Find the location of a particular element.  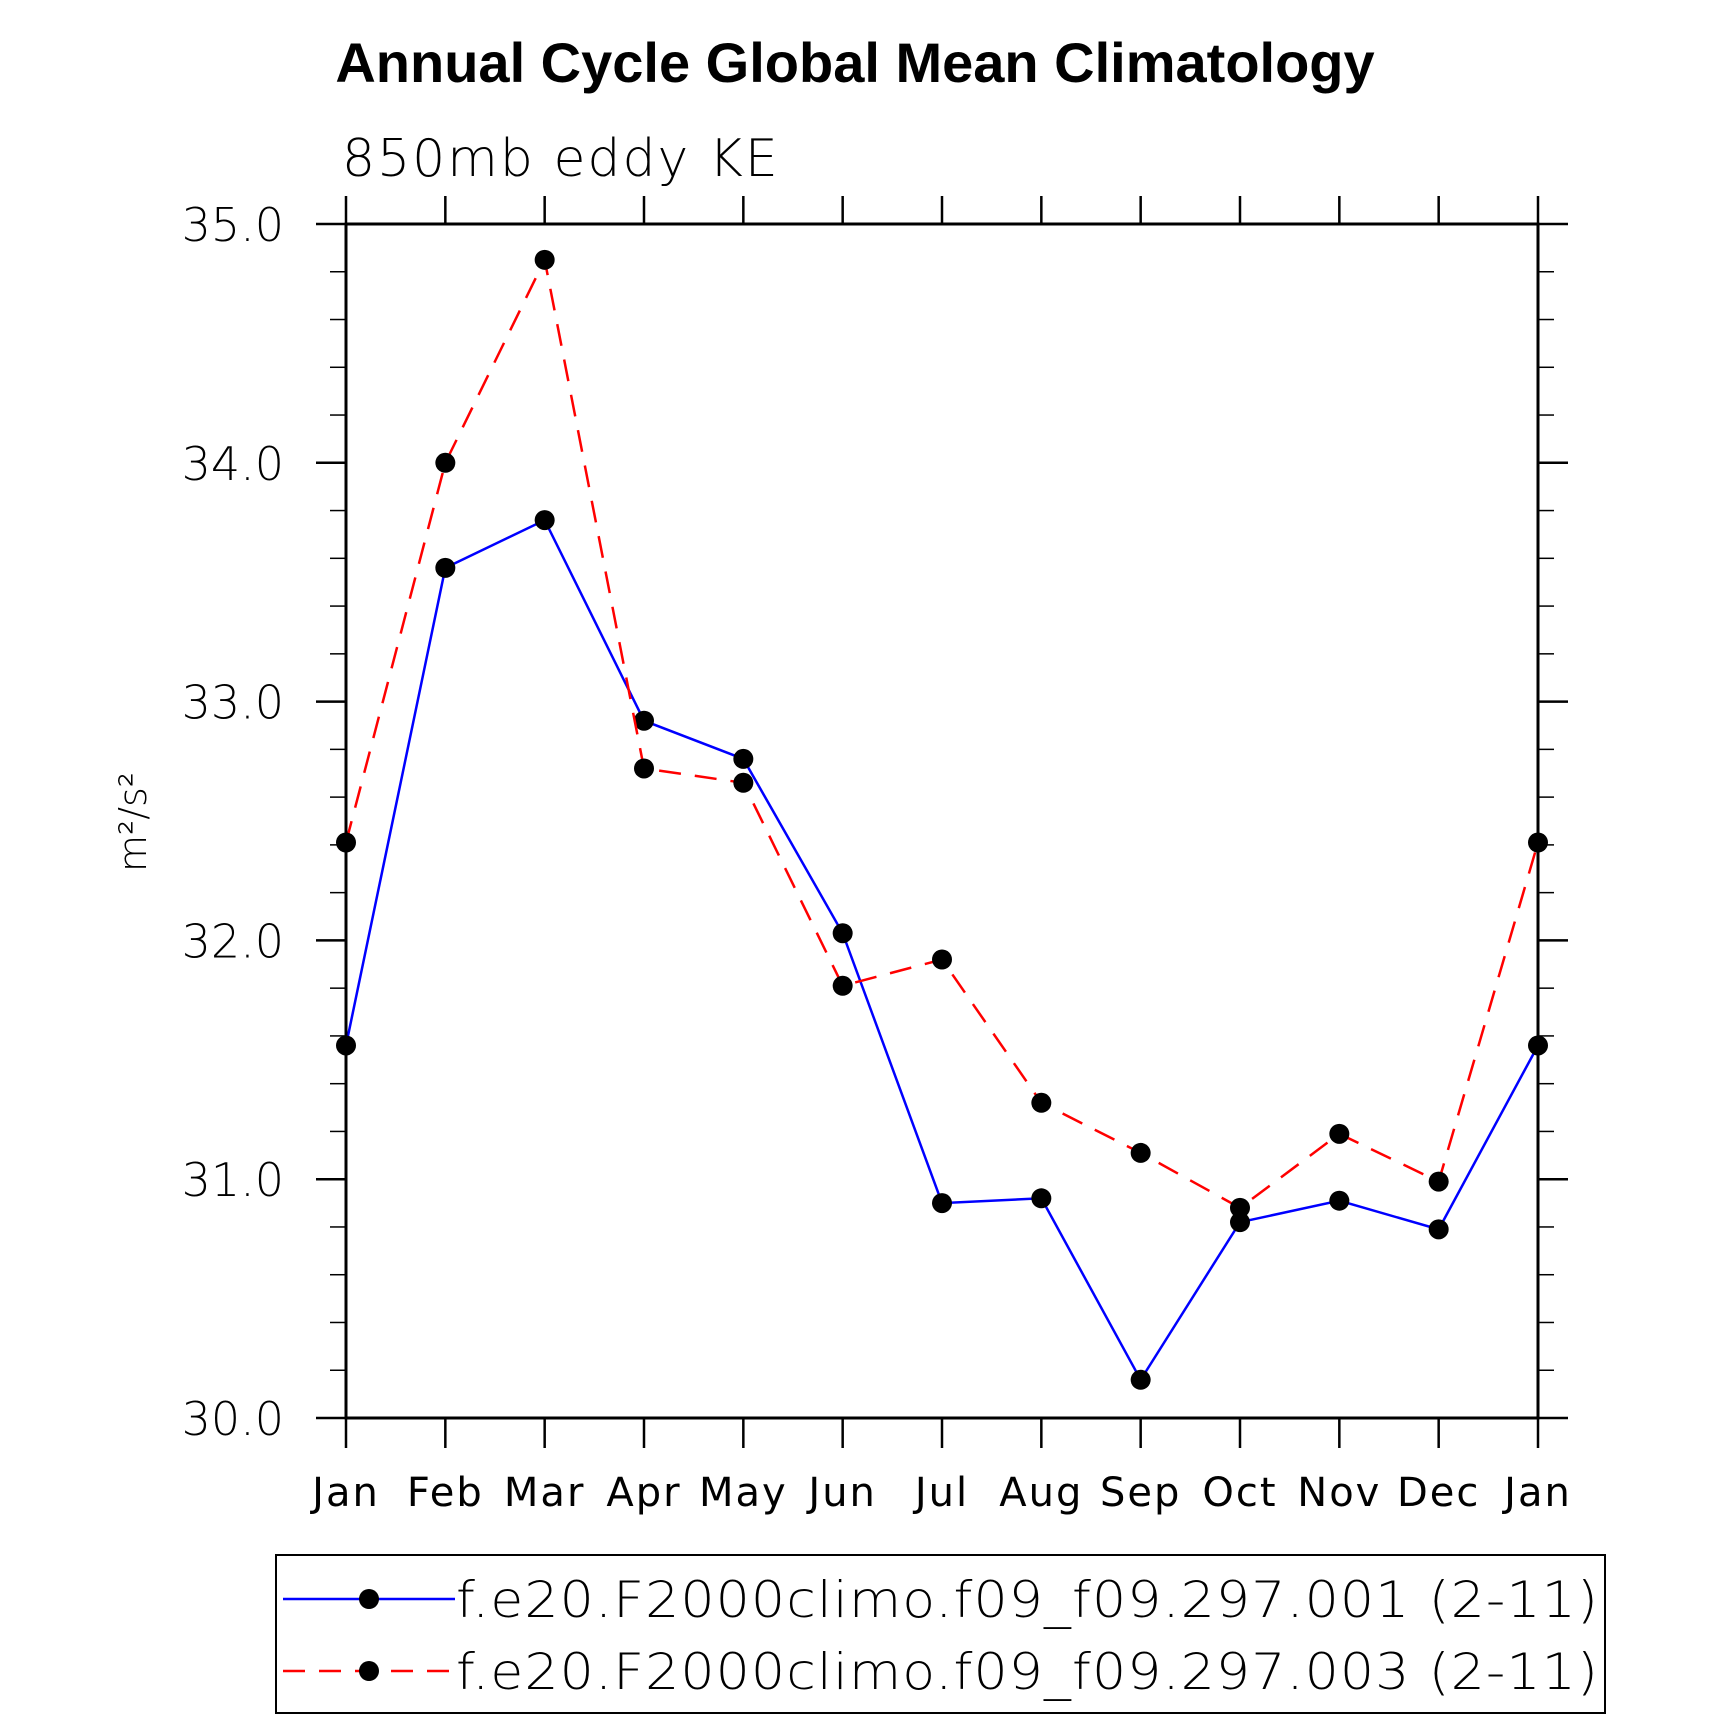

x-tick-label: Feb is located at coordinates (445, 1493).